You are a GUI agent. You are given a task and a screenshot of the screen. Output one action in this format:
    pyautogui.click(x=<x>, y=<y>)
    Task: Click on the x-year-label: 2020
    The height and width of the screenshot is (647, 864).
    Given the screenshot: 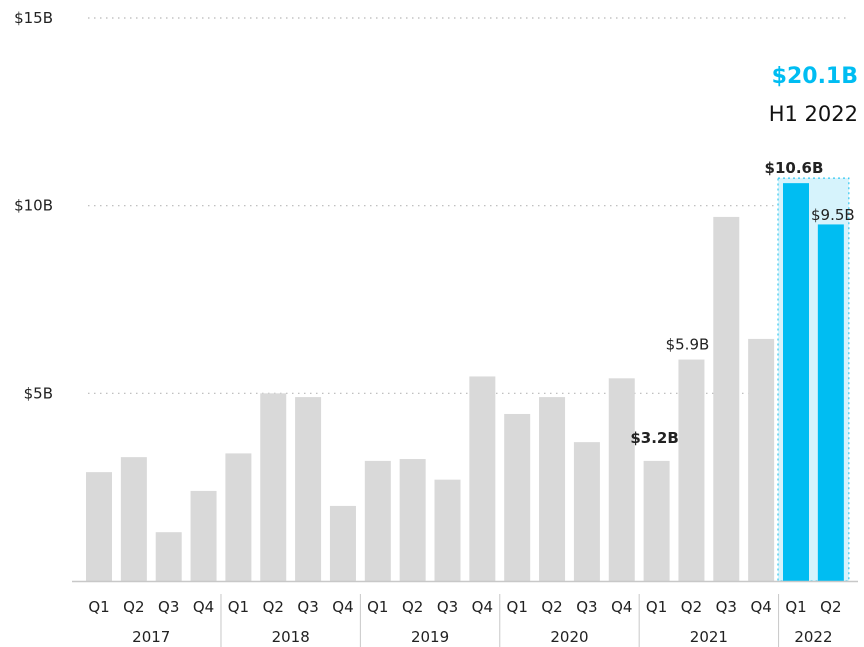 What is the action you would take?
    pyautogui.click(x=569, y=637)
    